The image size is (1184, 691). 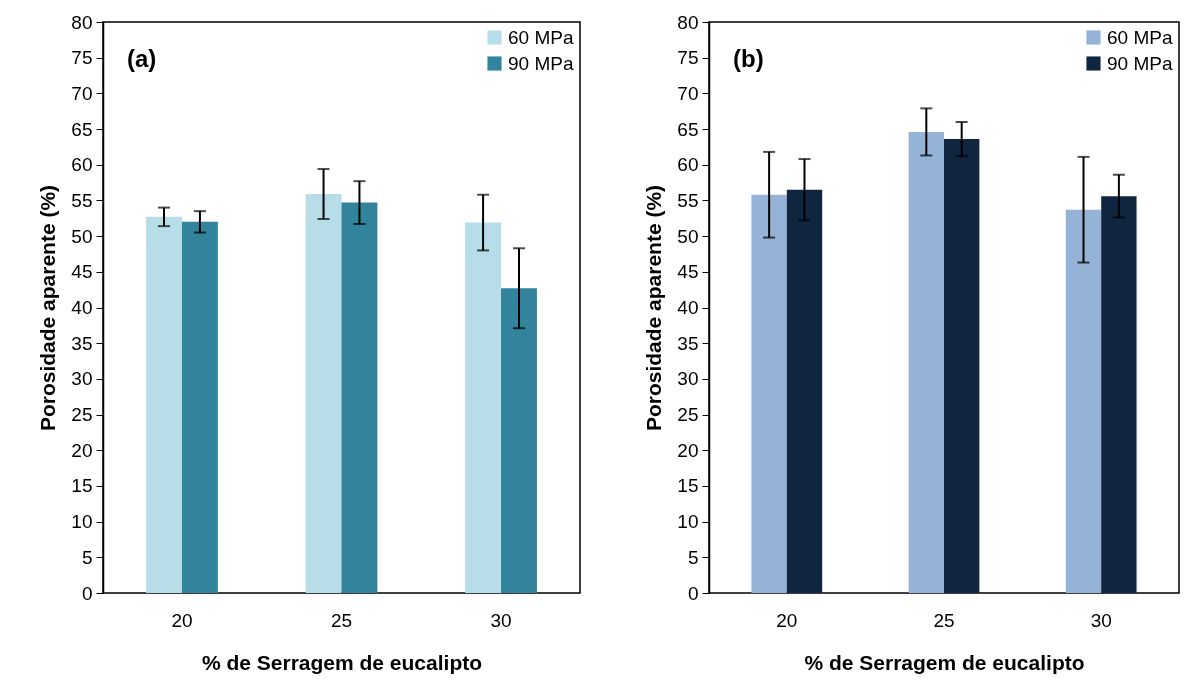 I want to click on annotation: (b), so click(x=748, y=58).